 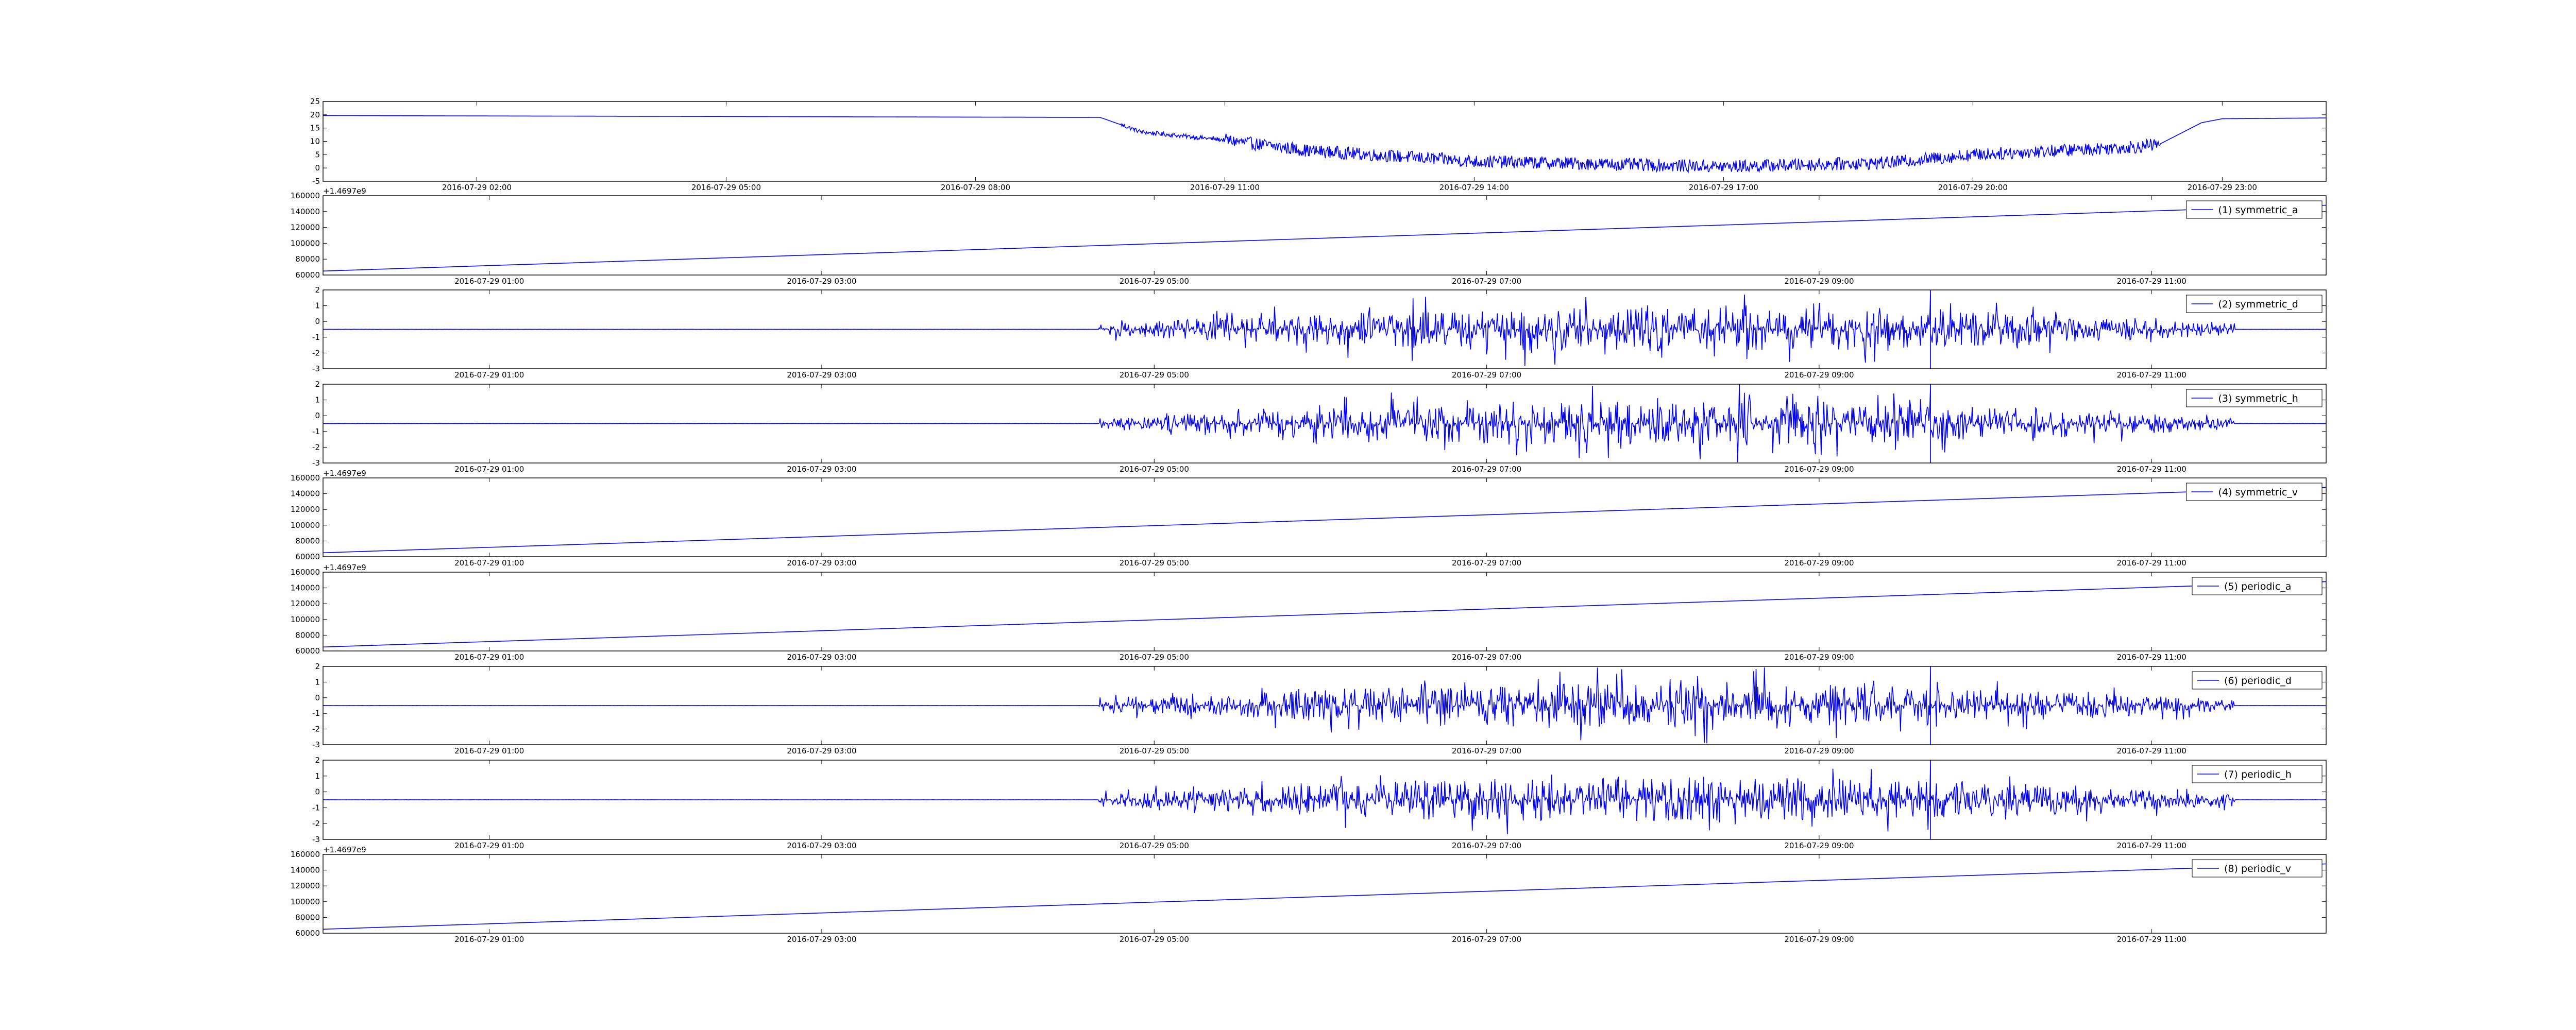 I want to click on legend-label: (7) periodic_h, so click(x=2258, y=774).